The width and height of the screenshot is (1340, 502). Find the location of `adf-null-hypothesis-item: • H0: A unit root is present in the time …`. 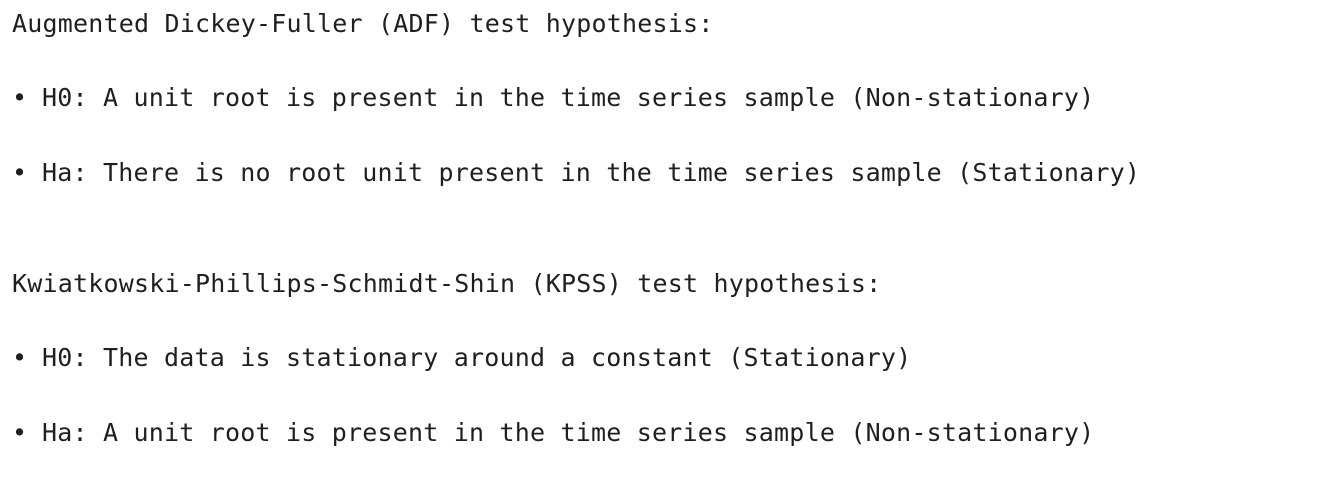

adf-null-hypothesis-item: • H0: A unit root is present in the time … is located at coordinates (553, 98).